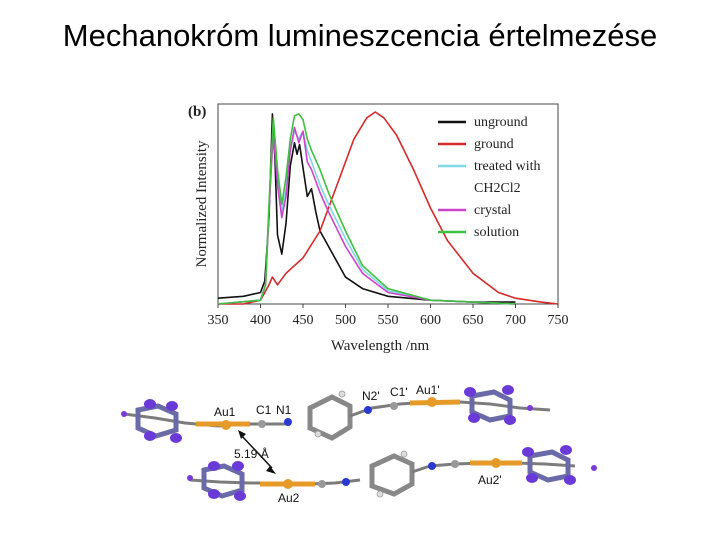 This screenshot has width=720, height=540. What do you see at coordinates (492, 210) in the screenshot?
I see `legend-label-3: crystal` at bounding box center [492, 210].